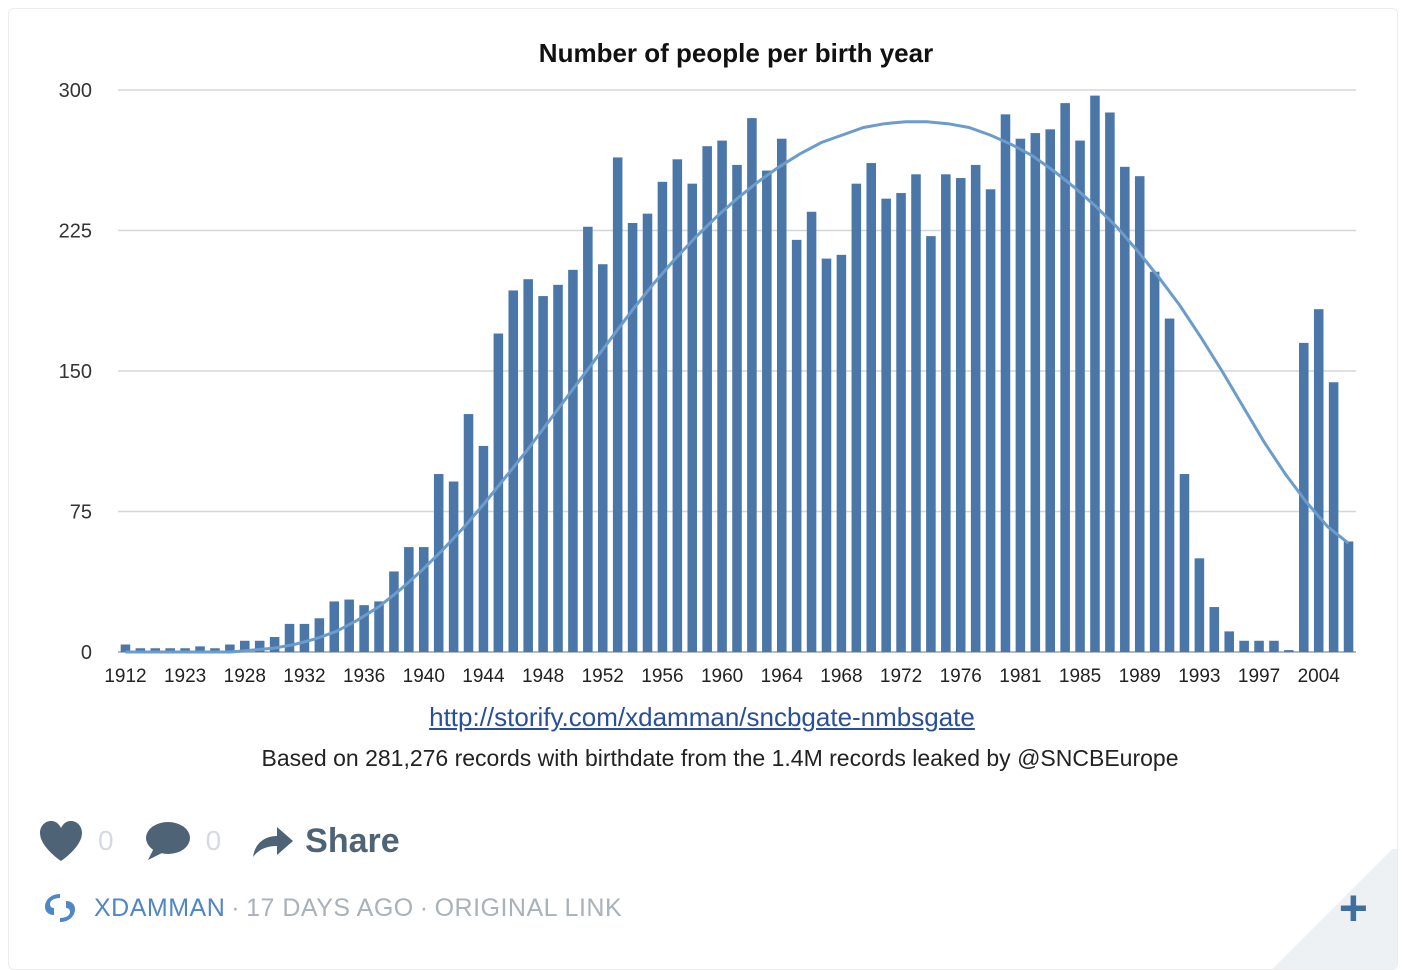  Describe the element at coordinates (946, 413) in the screenshot. I see `bar-1967` at that location.